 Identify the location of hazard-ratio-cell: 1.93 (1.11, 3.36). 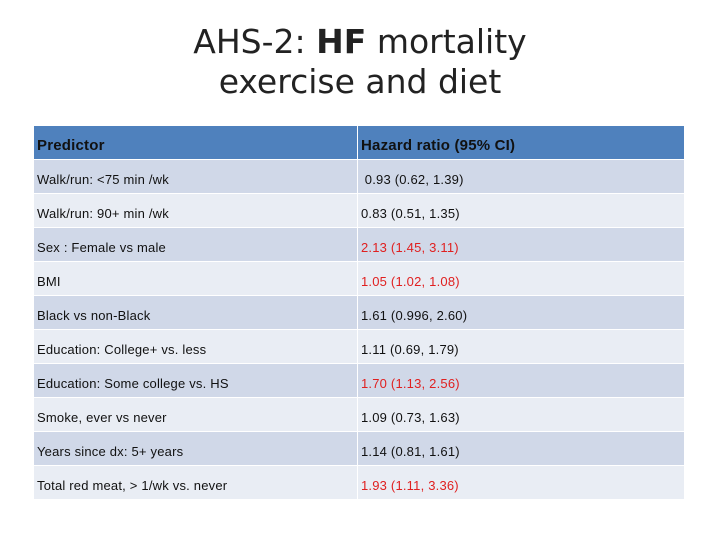
(410, 485).